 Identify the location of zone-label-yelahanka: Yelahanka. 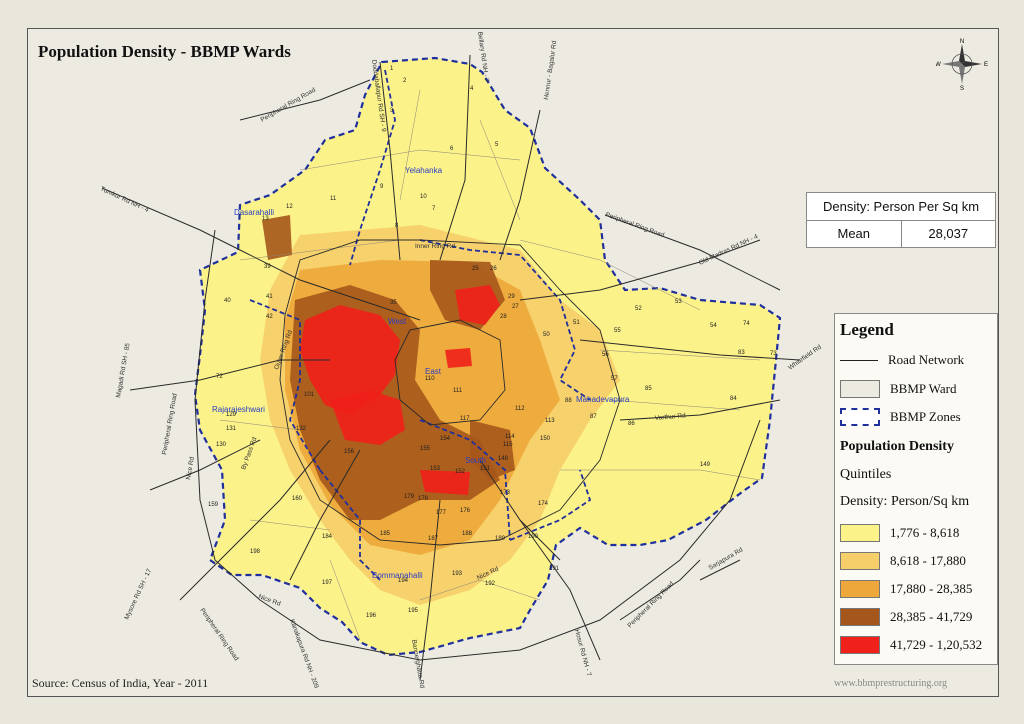
(424, 170).